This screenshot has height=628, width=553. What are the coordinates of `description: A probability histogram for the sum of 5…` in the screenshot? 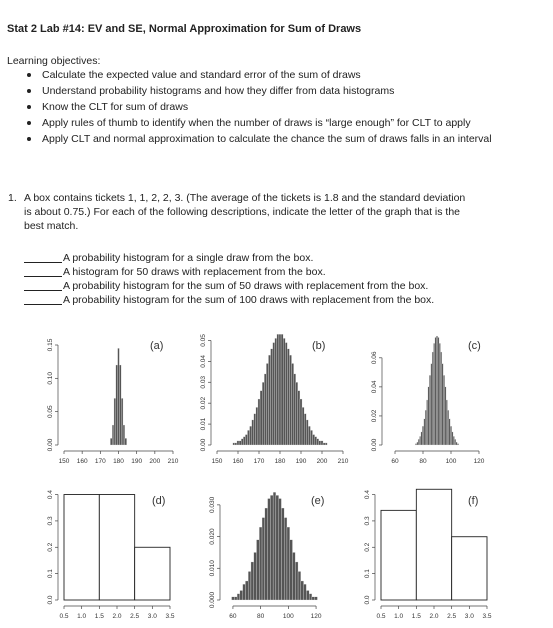 It's located at (246, 286).